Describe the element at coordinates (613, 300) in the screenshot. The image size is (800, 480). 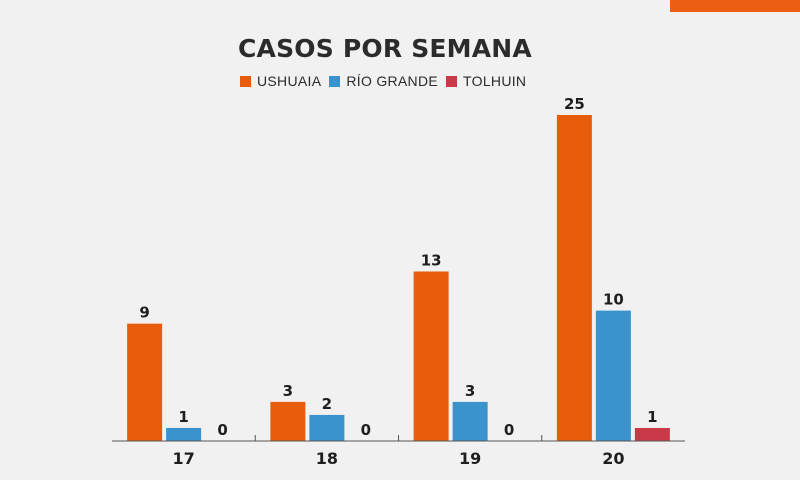
I see `data-label: 10` at that location.